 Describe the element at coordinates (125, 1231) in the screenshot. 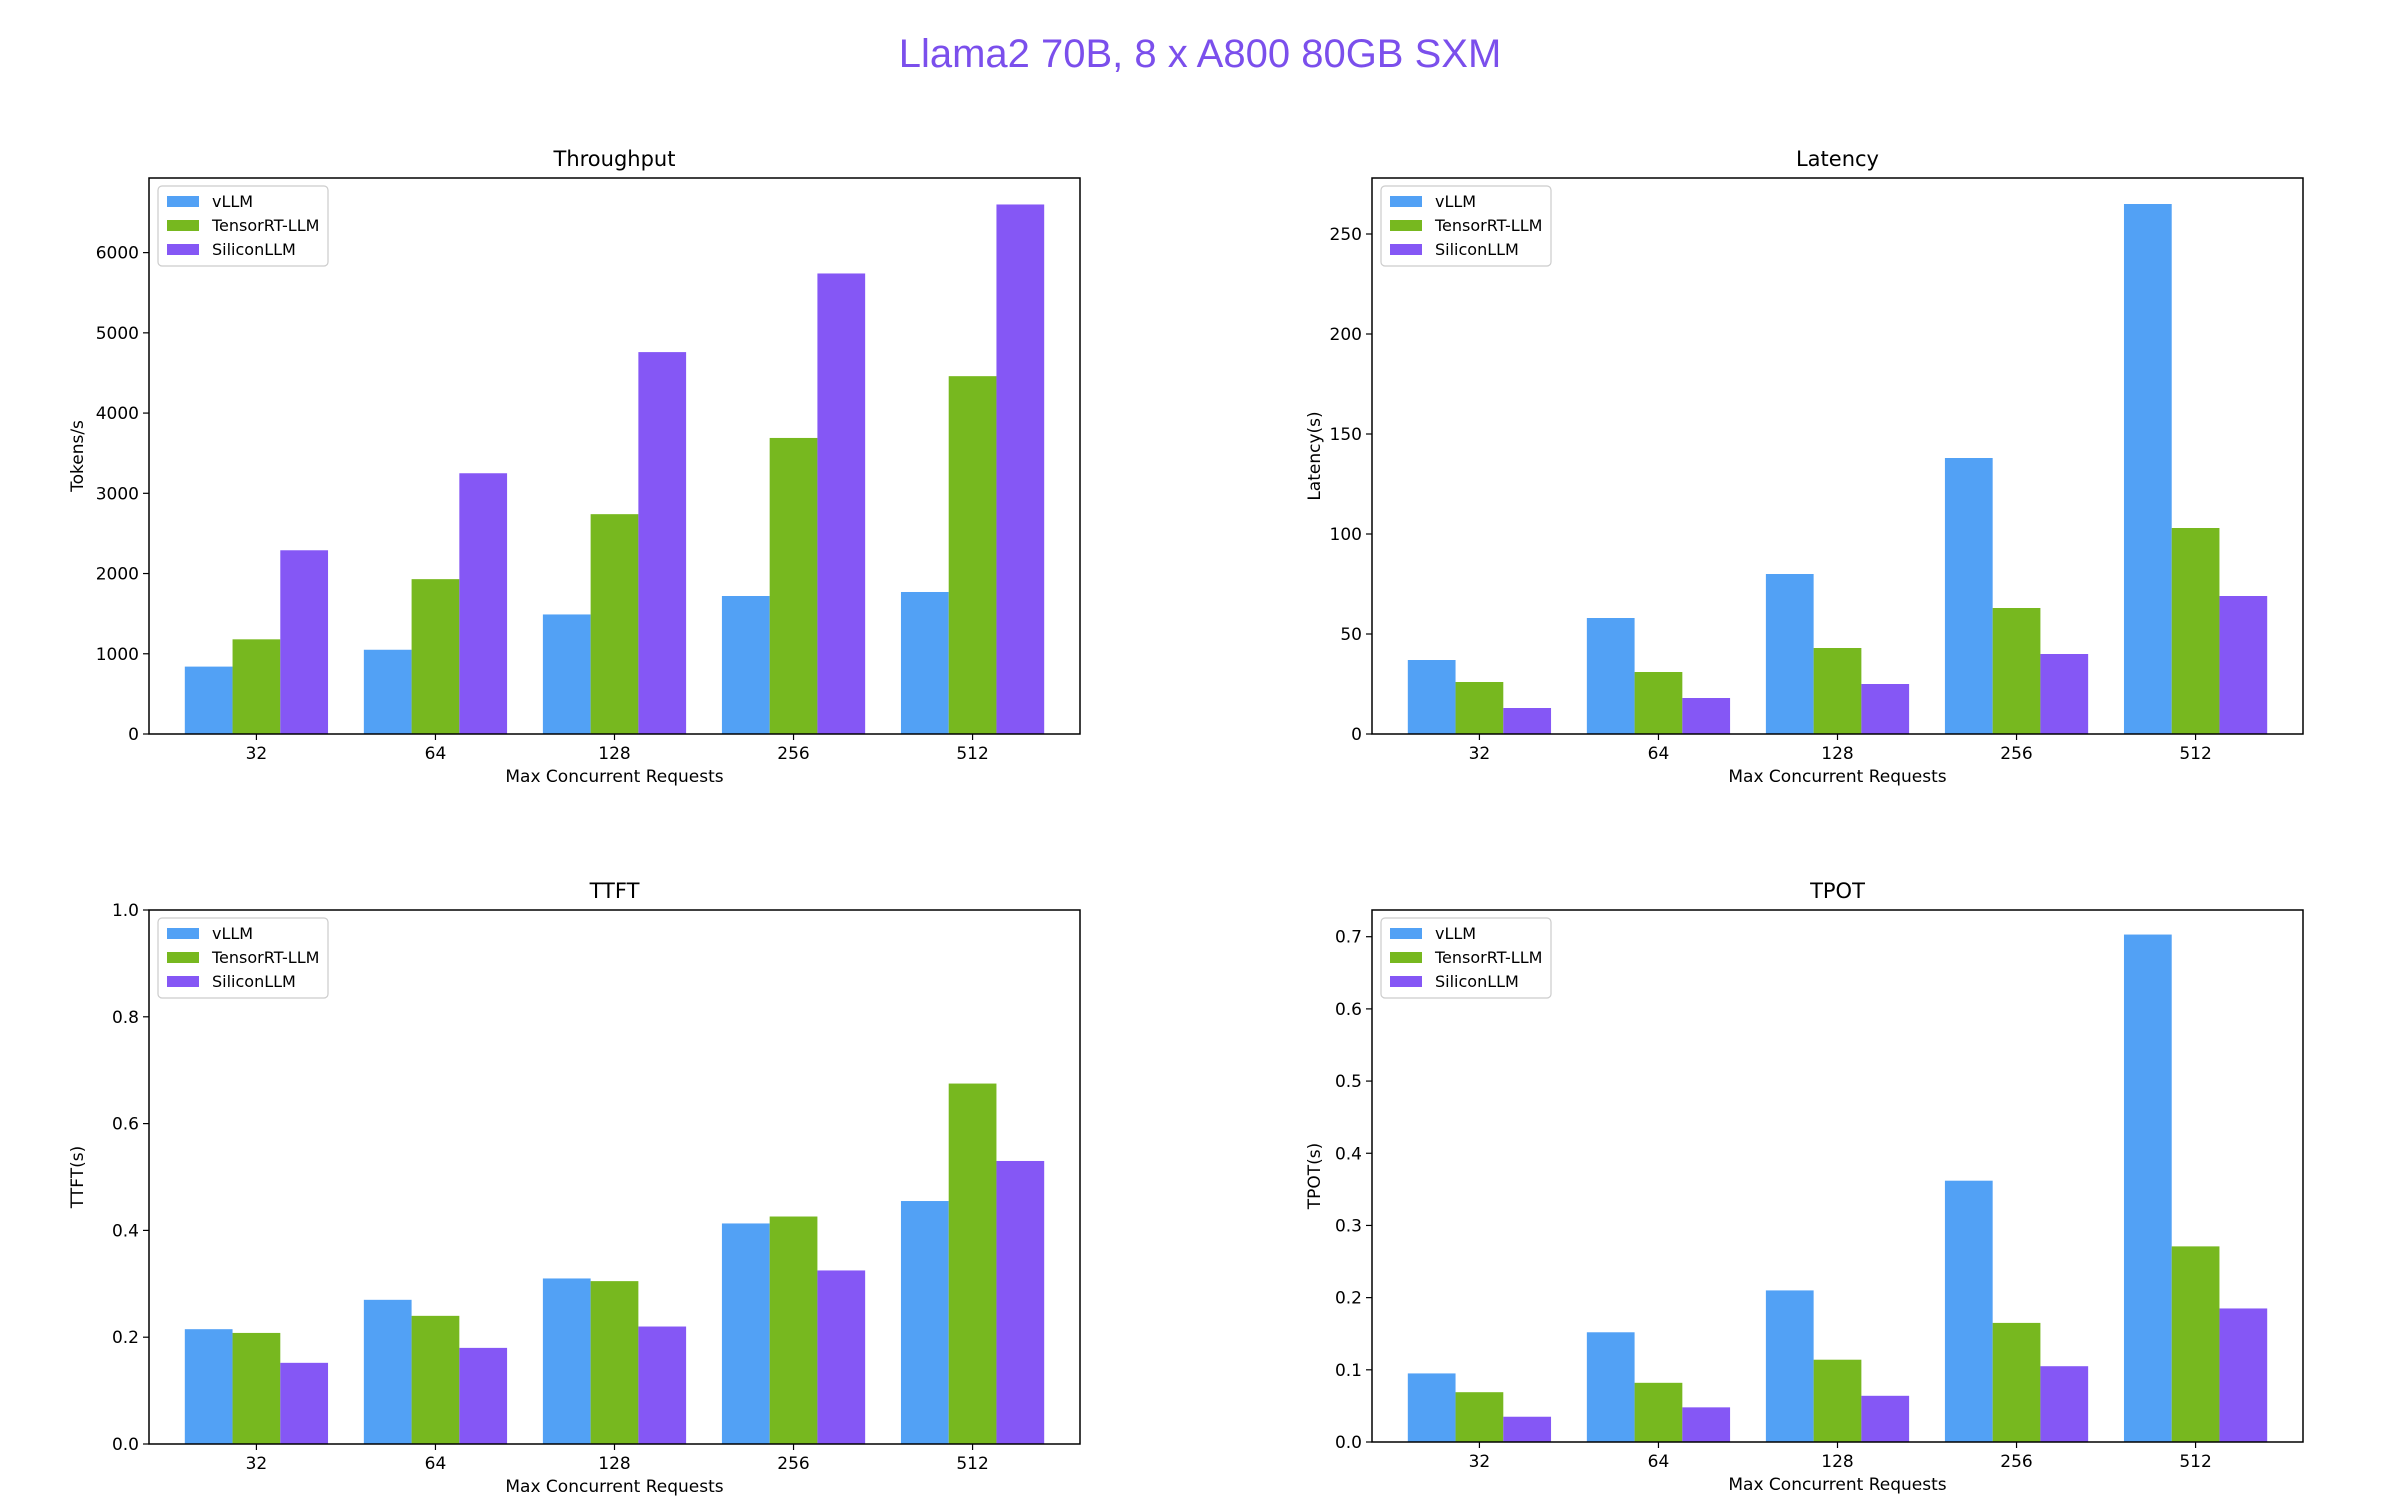

I see `y-tick-label: 0.4` at that location.